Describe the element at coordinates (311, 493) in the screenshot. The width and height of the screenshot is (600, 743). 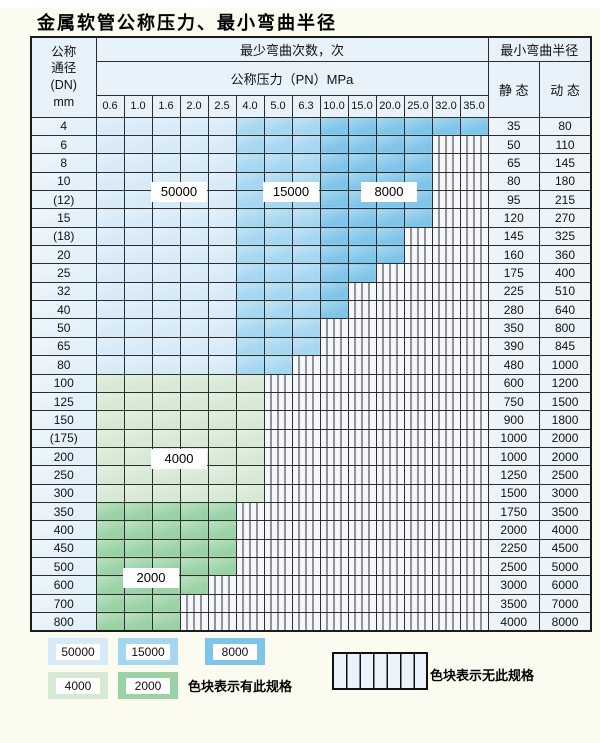
I see `table-row-dn-300: 300 1500 3000` at that location.